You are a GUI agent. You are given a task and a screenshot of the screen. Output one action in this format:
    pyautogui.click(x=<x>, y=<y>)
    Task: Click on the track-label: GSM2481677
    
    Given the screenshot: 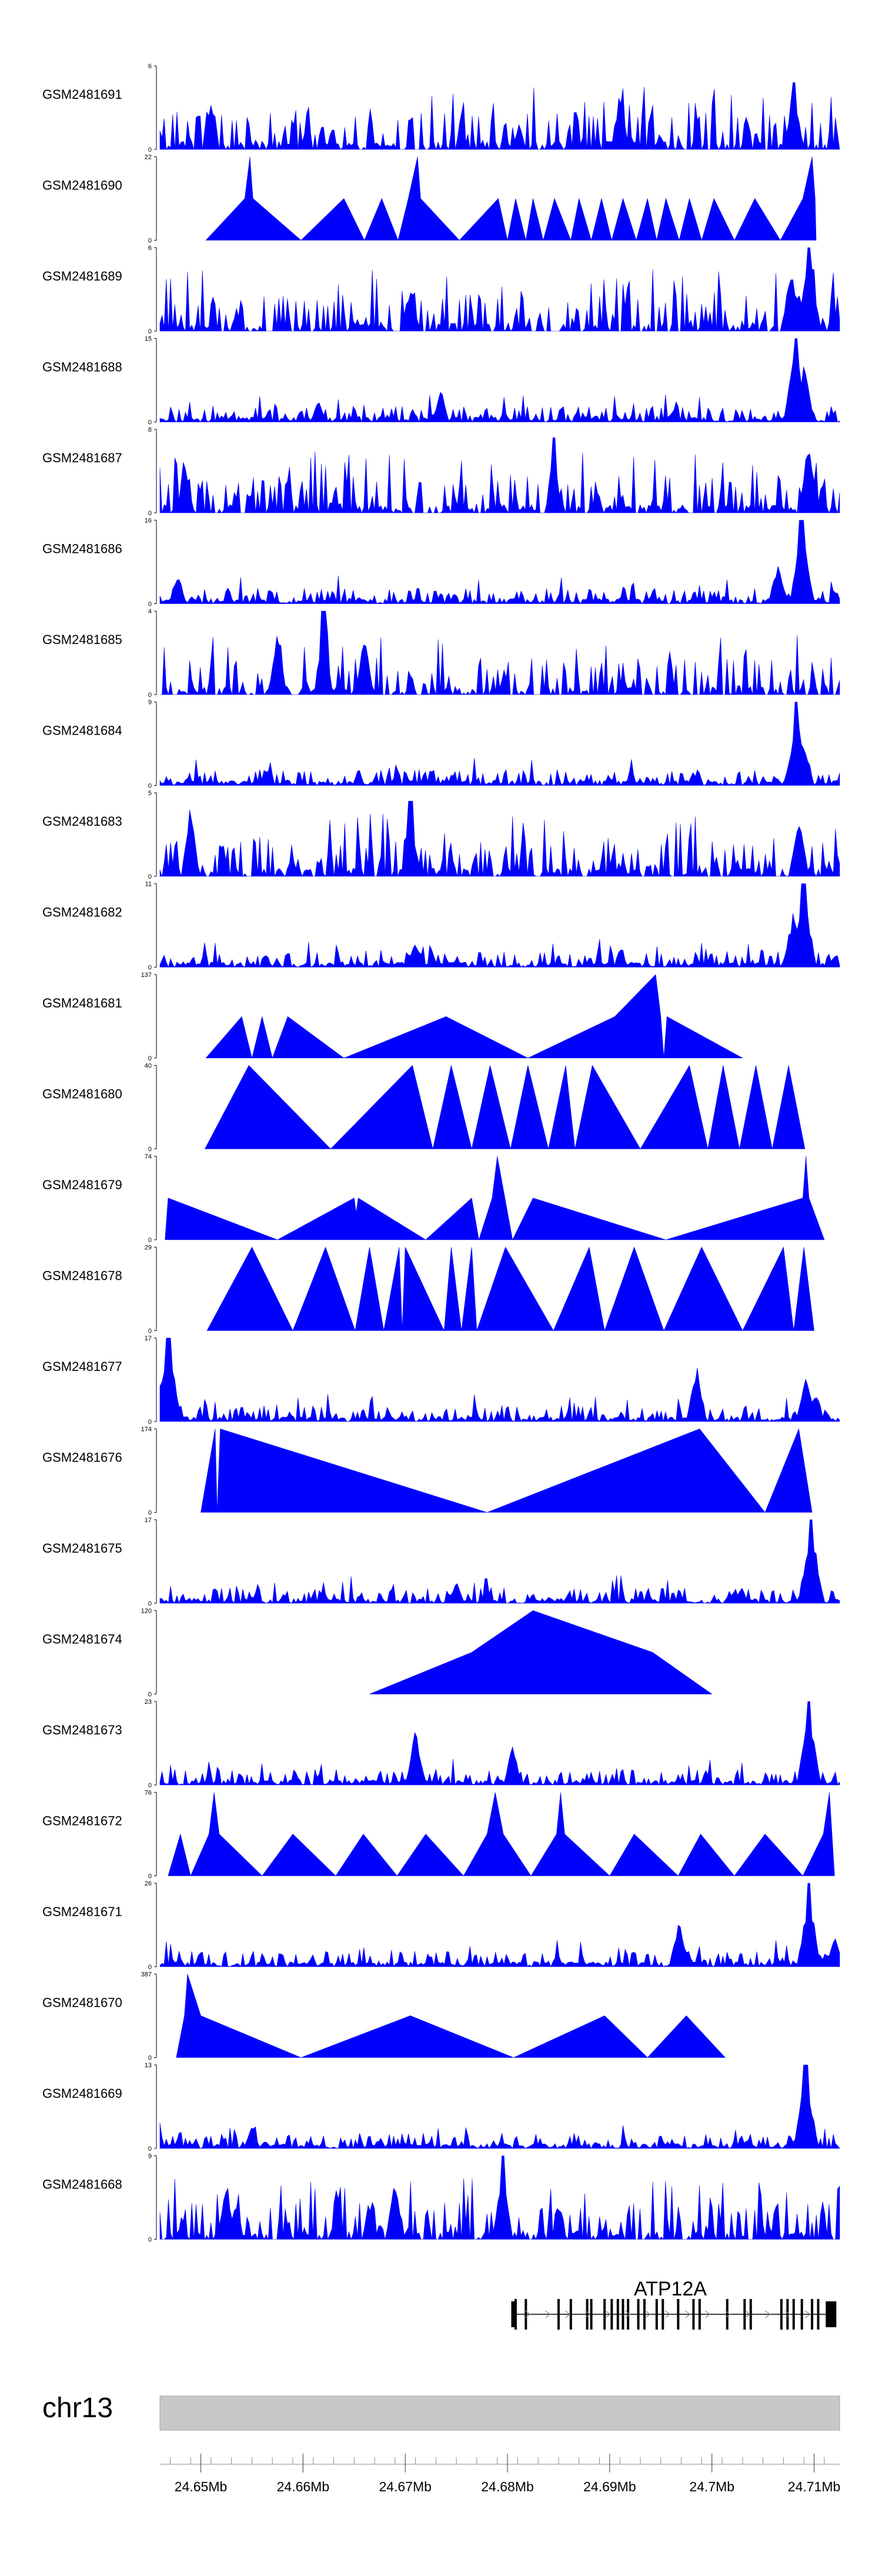 What is the action you would take?
    pyautogui.click(x=82, y=1366)
    